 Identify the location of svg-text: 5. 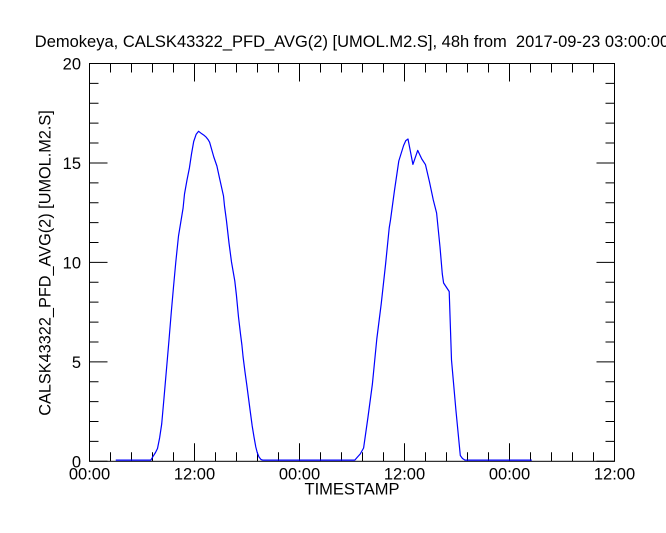
(76, 363).